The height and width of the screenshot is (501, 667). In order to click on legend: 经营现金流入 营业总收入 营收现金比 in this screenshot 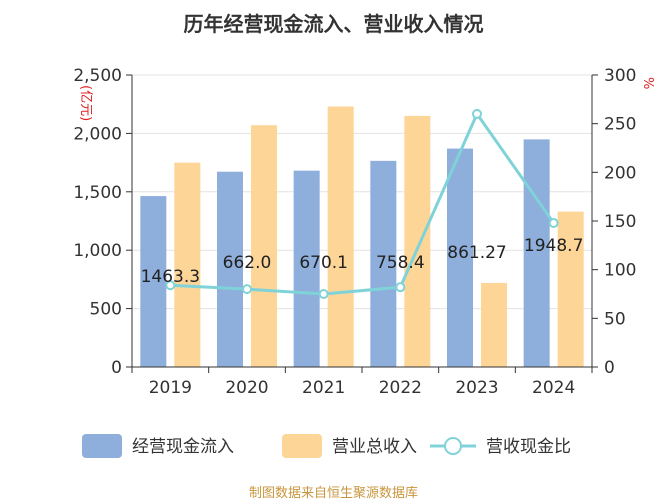, I will do `click(326, 446)`.